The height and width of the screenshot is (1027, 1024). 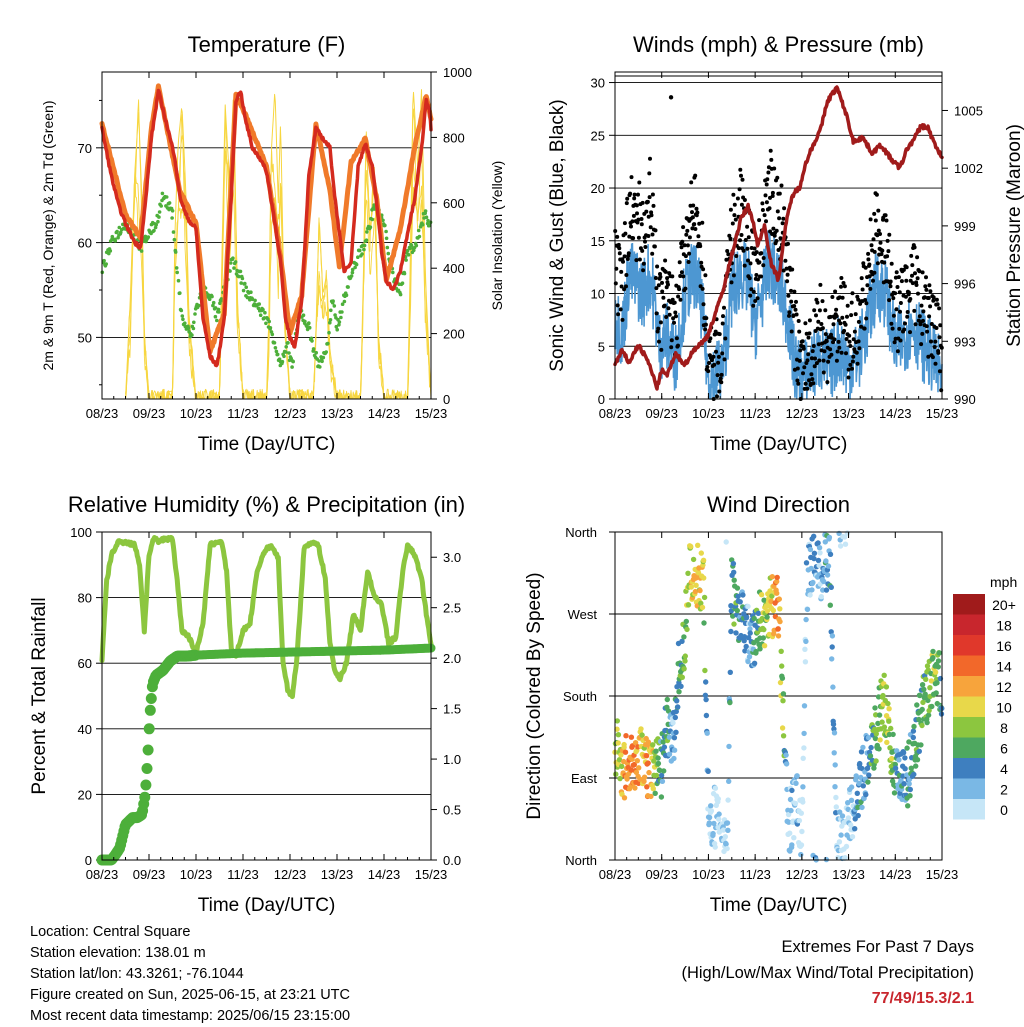 What do you see at coordinates (196, 413) in the screenshot?
I see `x-tick-label: 10/23` at bounding box center [196, 413].